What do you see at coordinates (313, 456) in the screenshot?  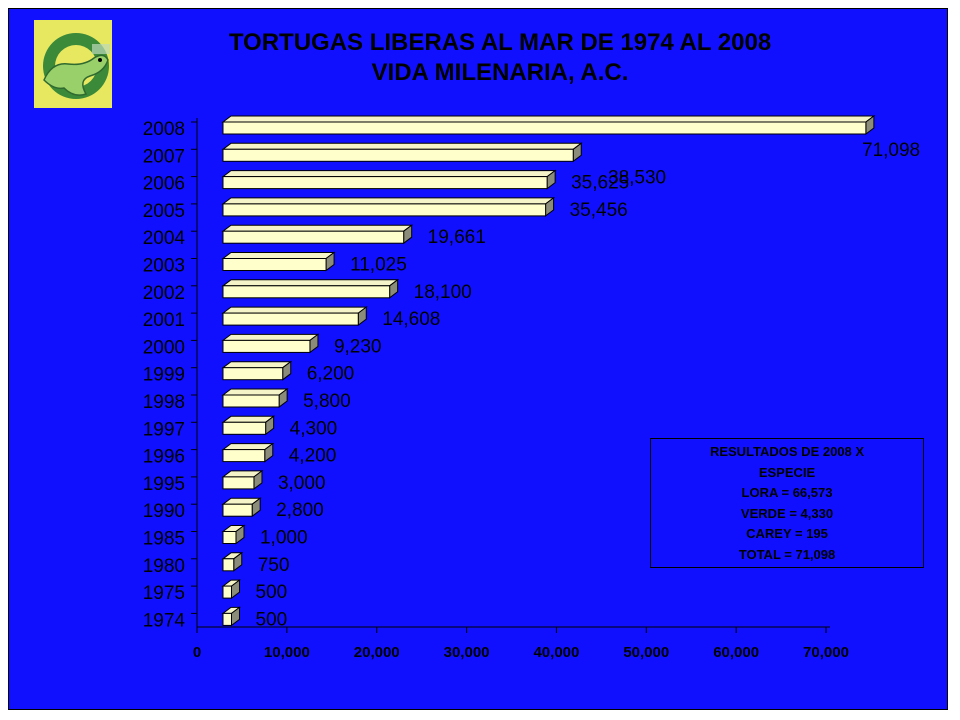 I see `data-label: 4,200` at bounding box center [313, 456].